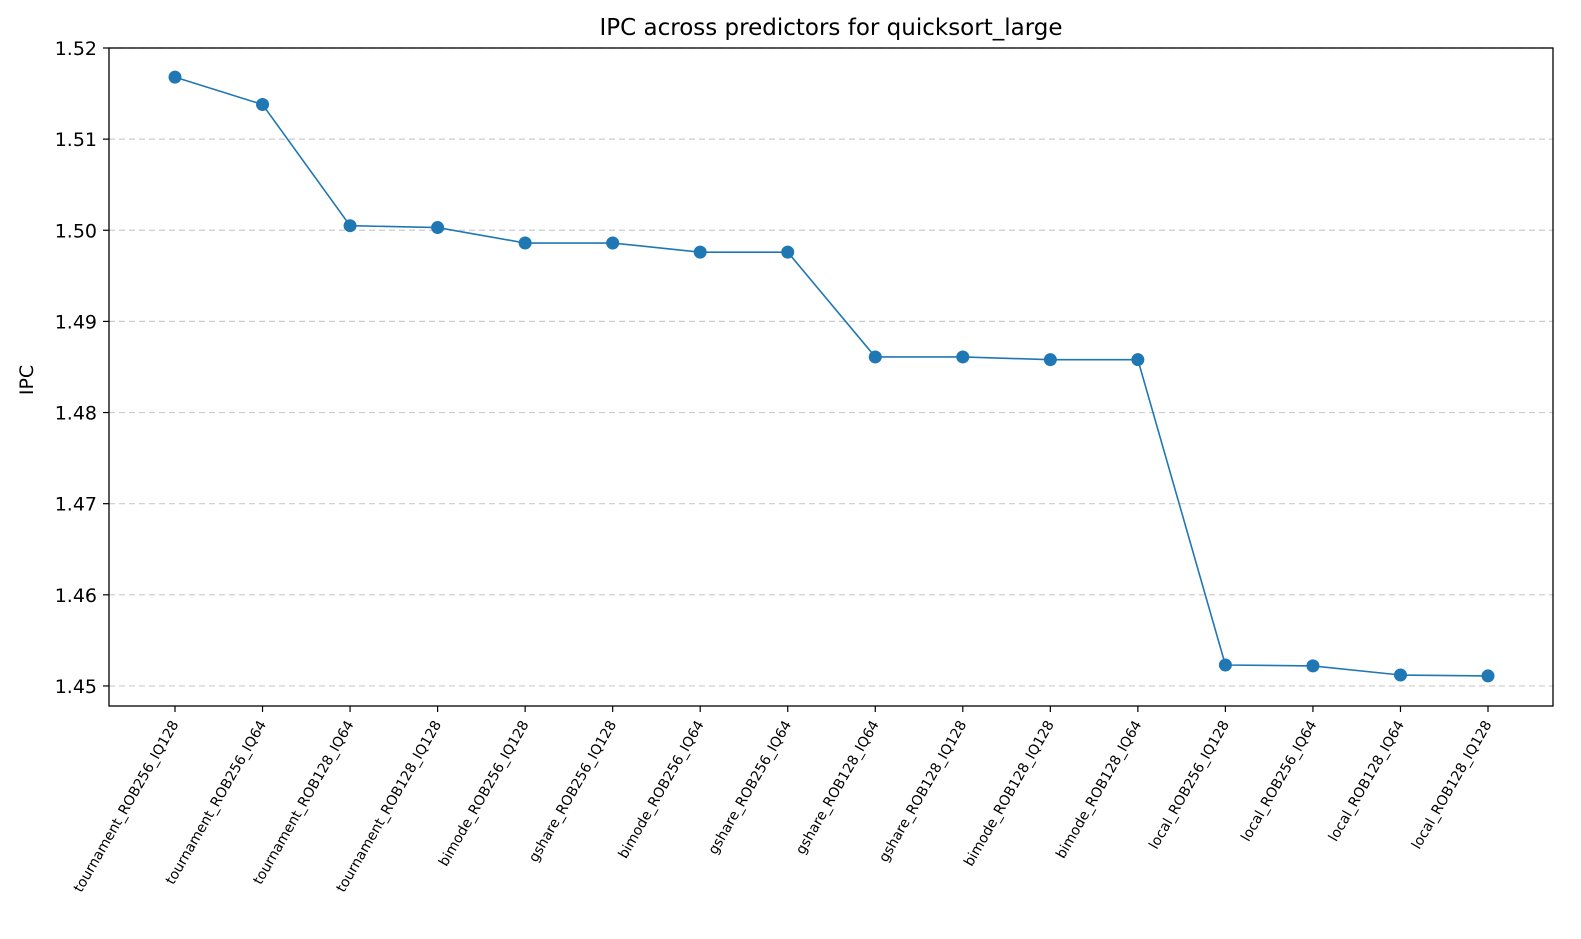  What do you see at coordinates (76, 322) in the screenshot?
I see `y-tick-label: 1.49` at bounding box center [76, 322].